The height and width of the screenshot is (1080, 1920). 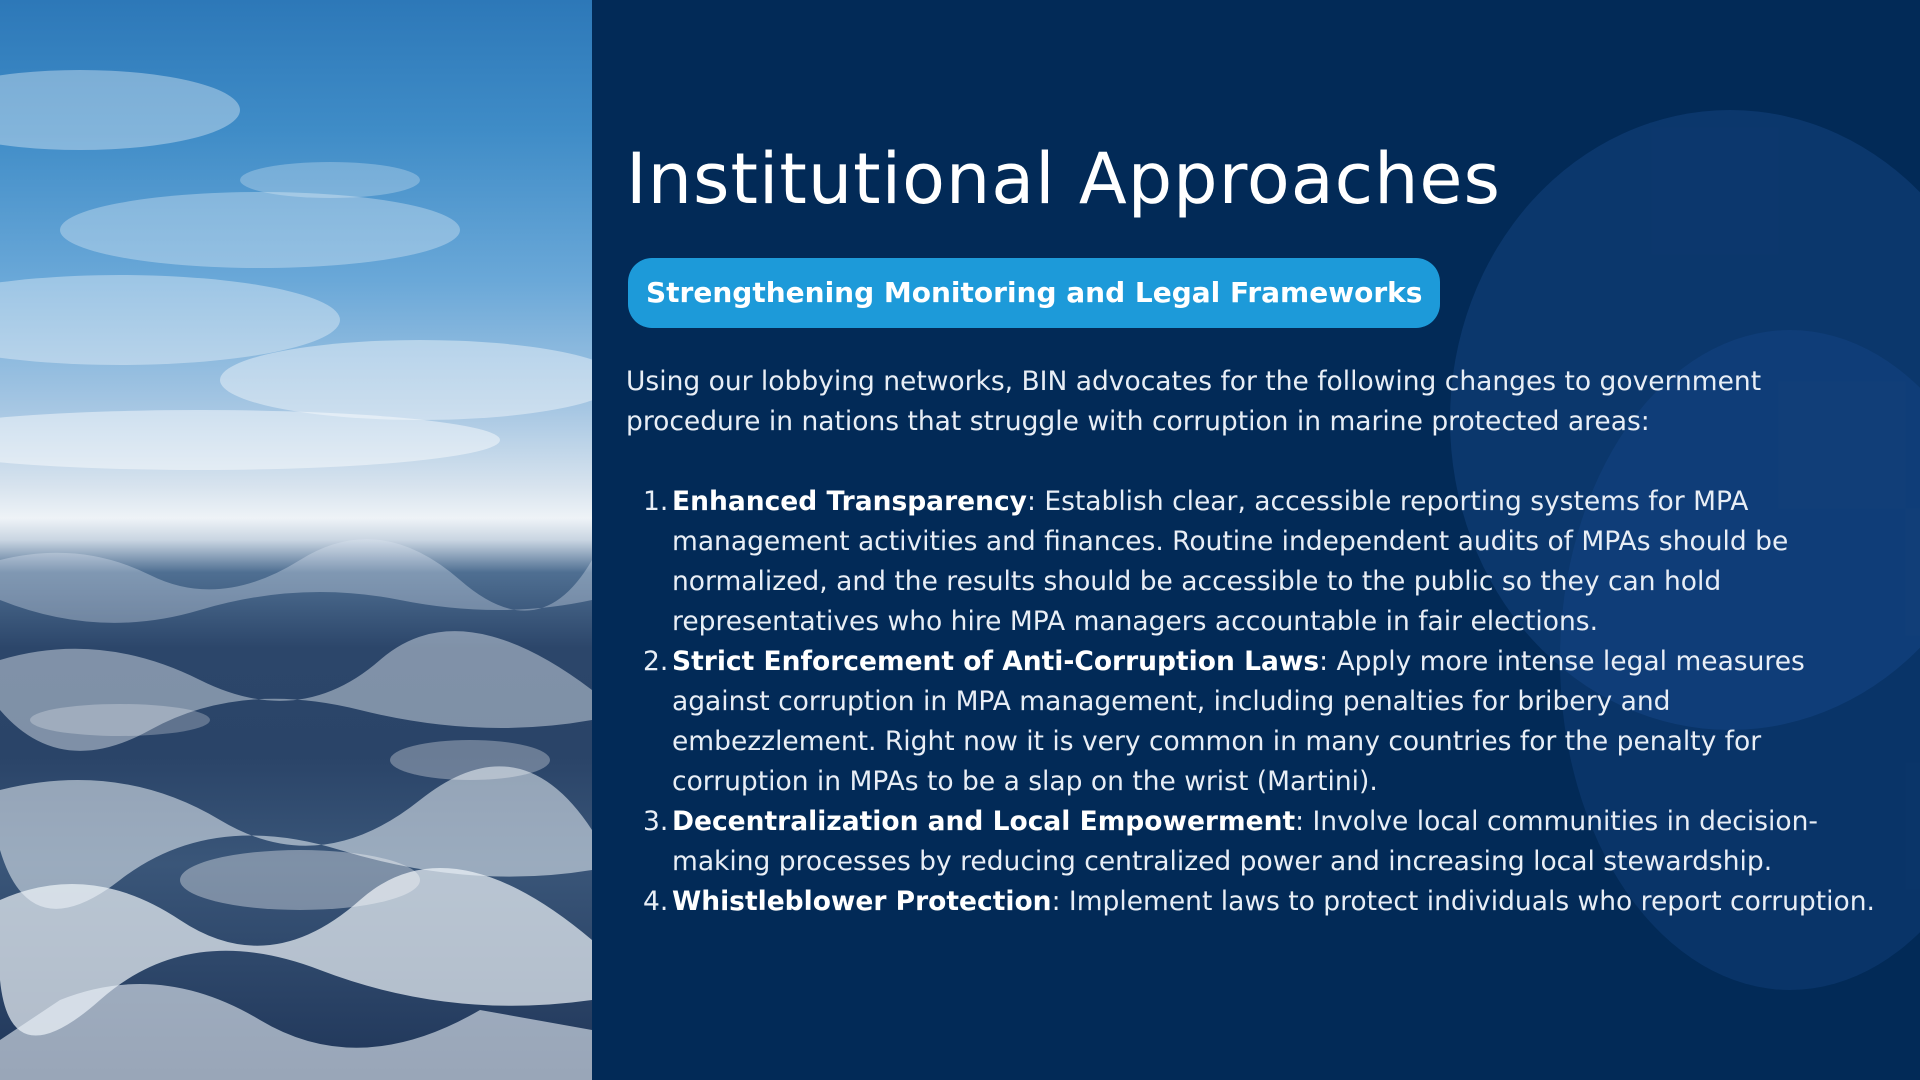 I want to click on list-item-number: 3., so click(x=656, y=821).